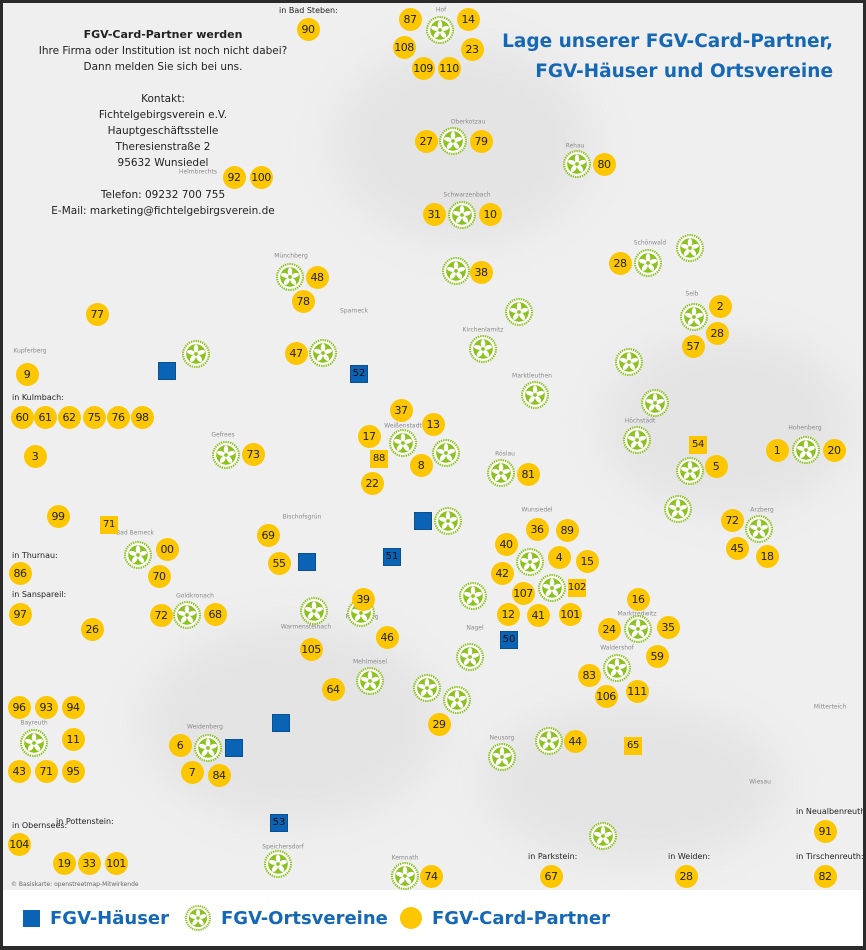 This screenshot has height=950, width=866. Describe the element at coordinates (638, 599) in the screenshot. I see `card-partner-marker: 16` at that location.